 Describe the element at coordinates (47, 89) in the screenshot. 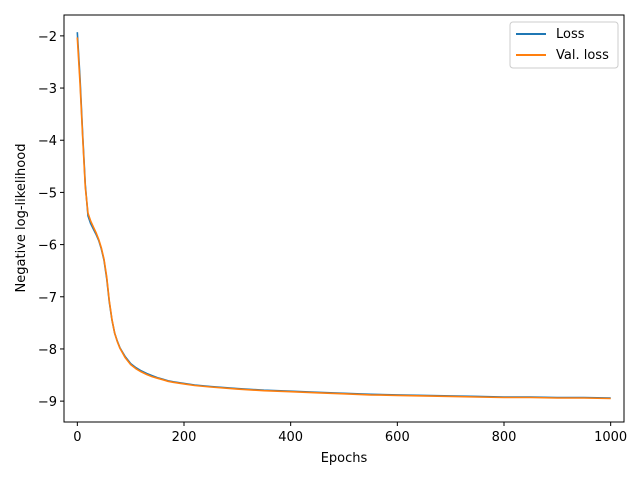

I see `y-tick-label: −3` at that location.